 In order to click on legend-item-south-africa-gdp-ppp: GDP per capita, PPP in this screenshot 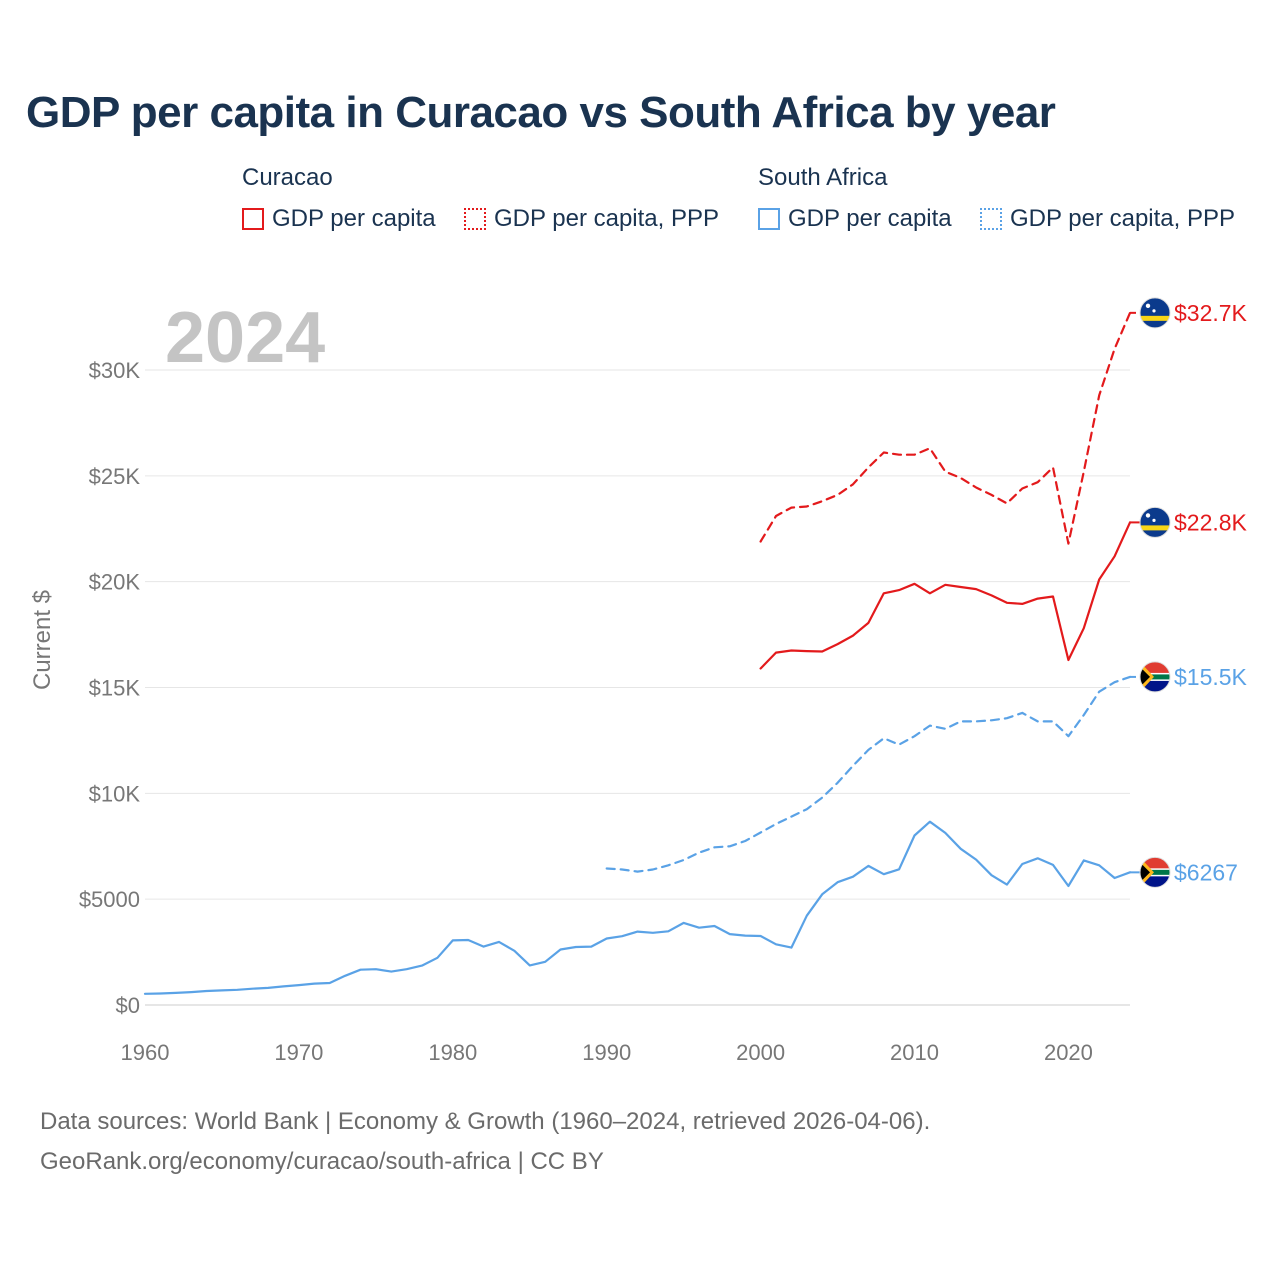, I will do `click(1107, 219)`.